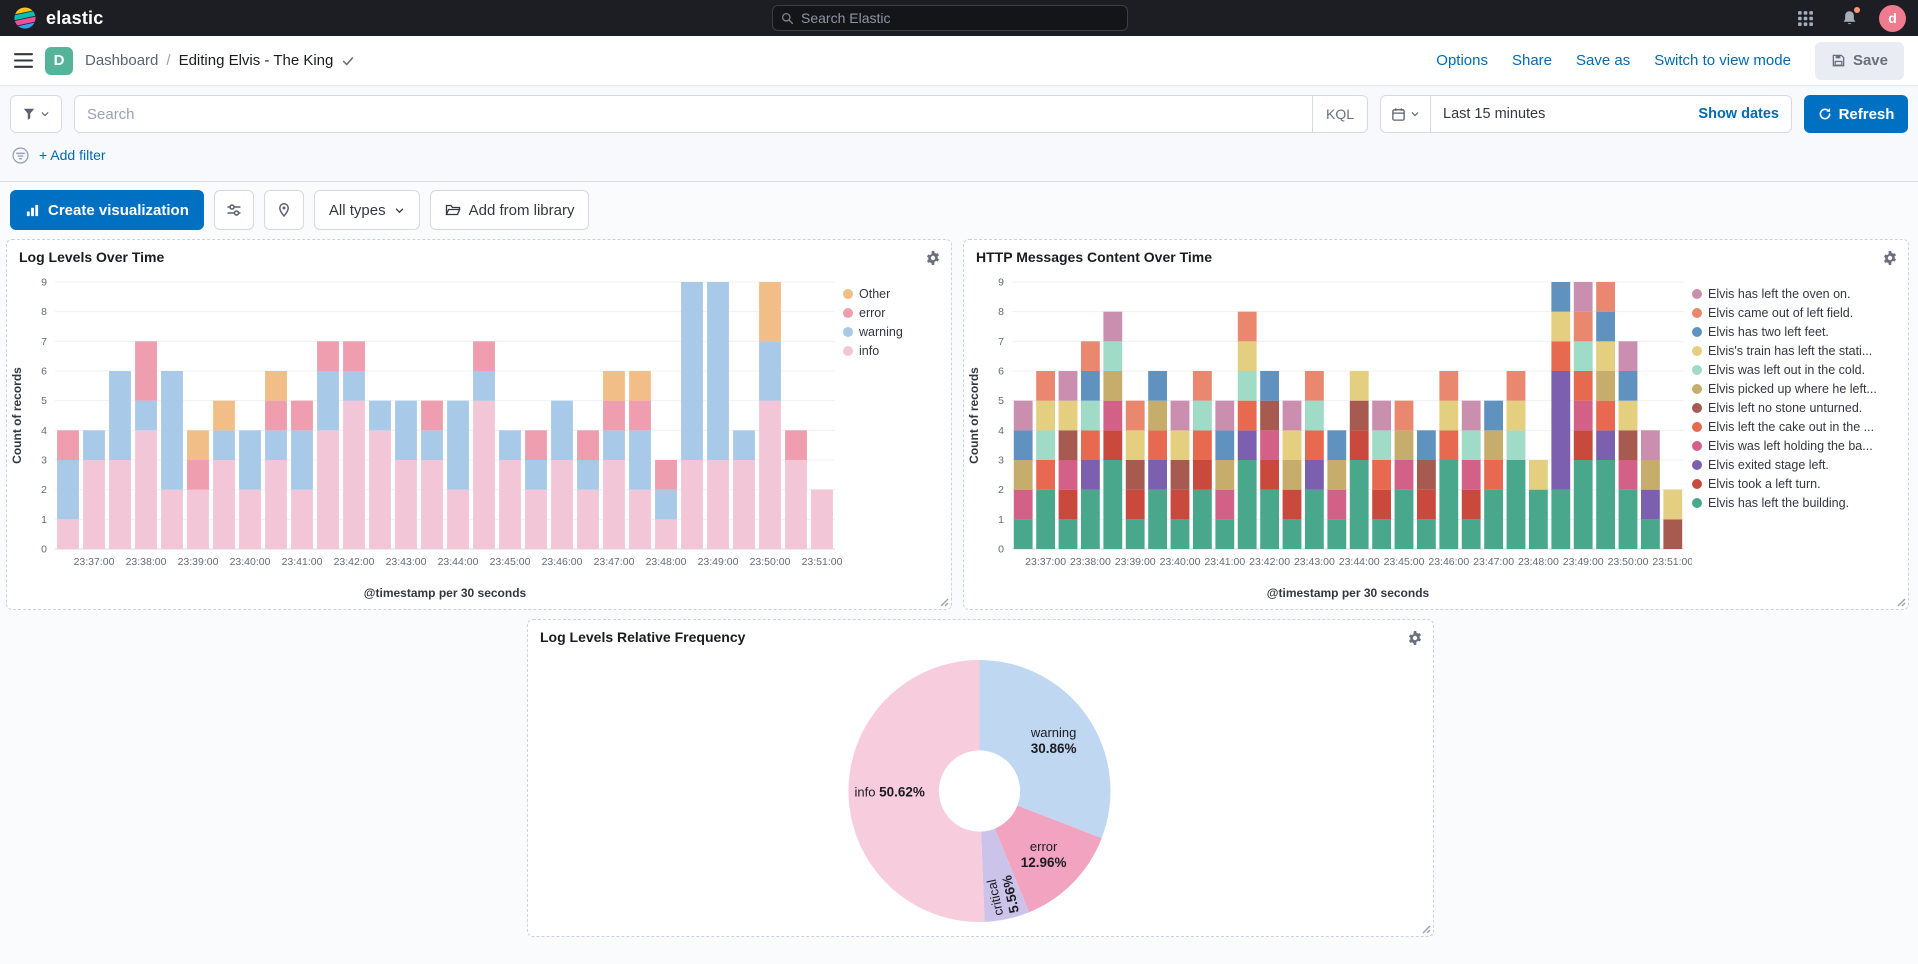  I want to click on global-search, so click(950, 18).